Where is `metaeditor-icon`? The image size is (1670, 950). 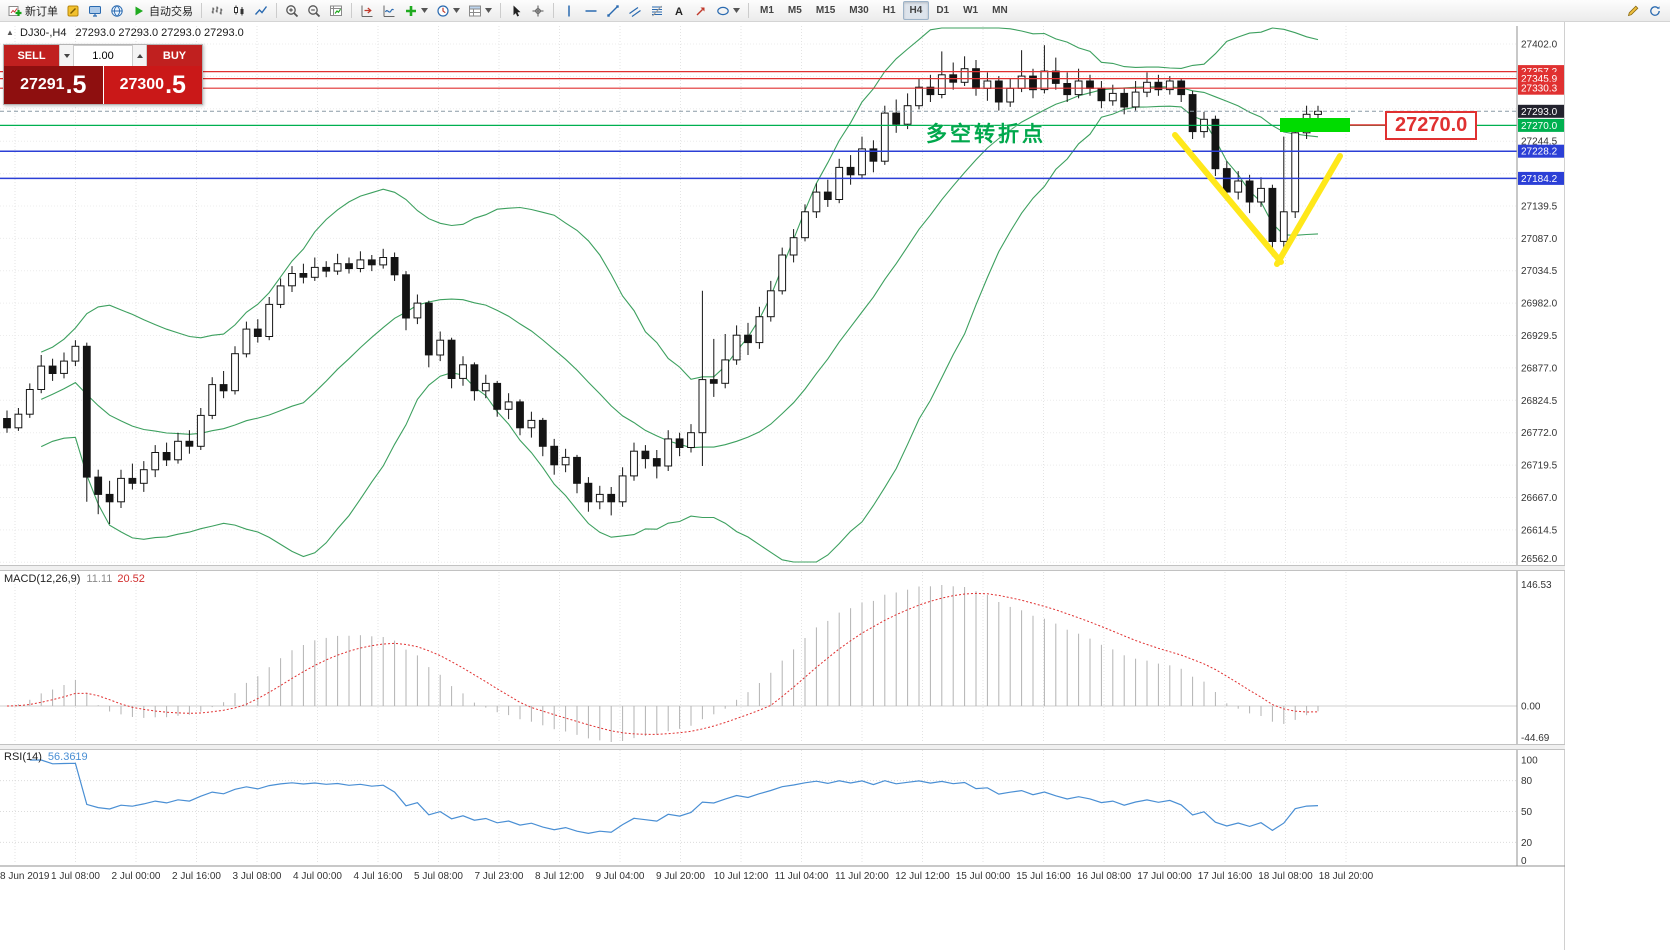 metaeditor-icon is located at coordinates (73, 10).